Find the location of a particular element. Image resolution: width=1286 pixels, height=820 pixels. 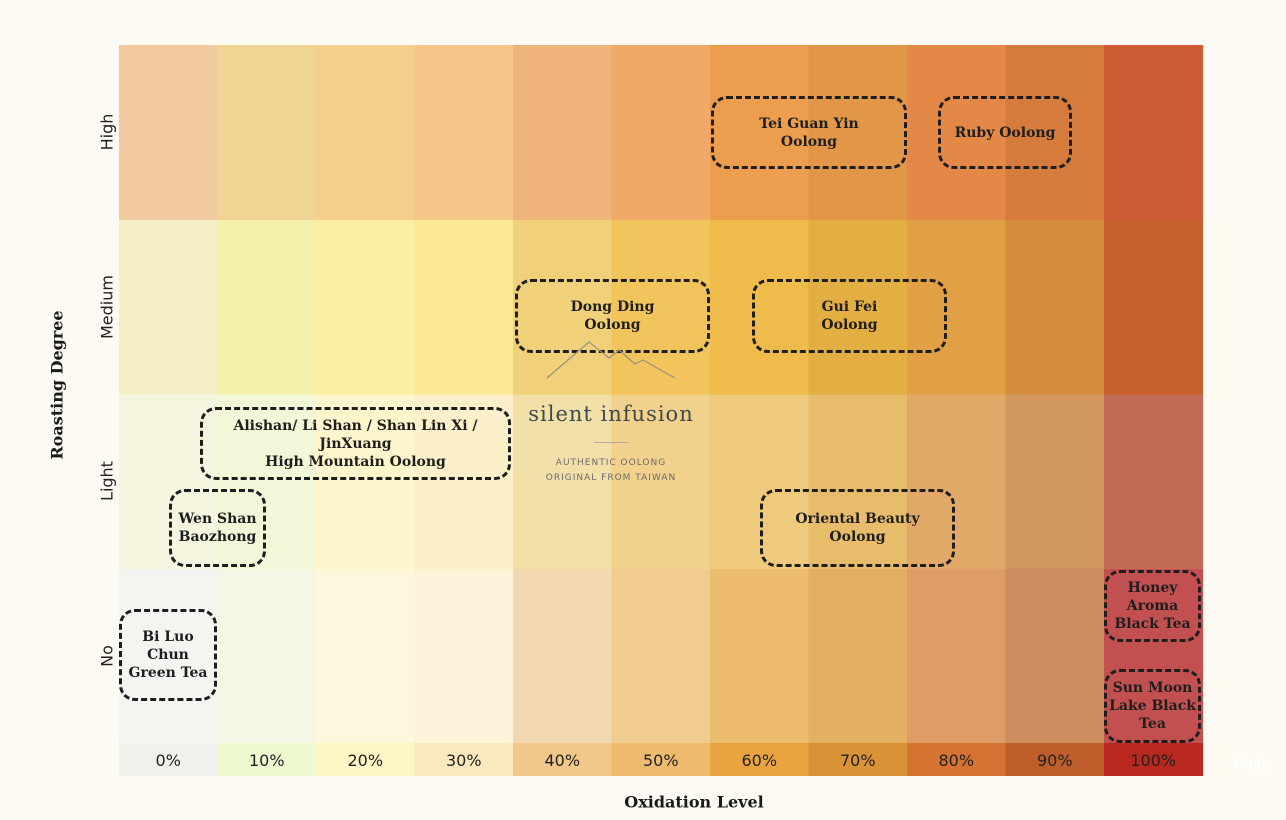

tea-box: Oriental Beauty Oolong is located at coordinates (857, 528).